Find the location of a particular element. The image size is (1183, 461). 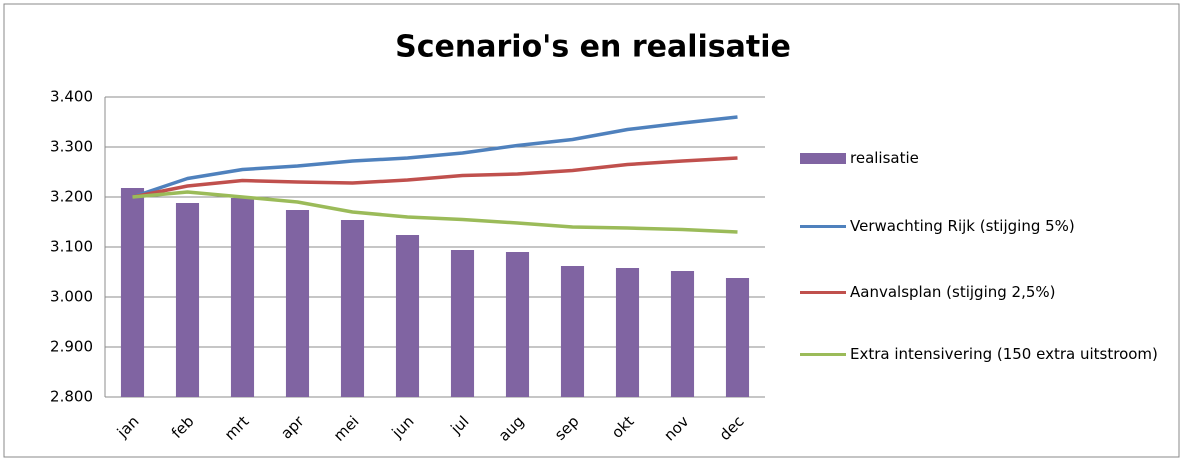

legend-label: Verwachting Rijk (stijging 5%) is located at coordinates (962, 226).